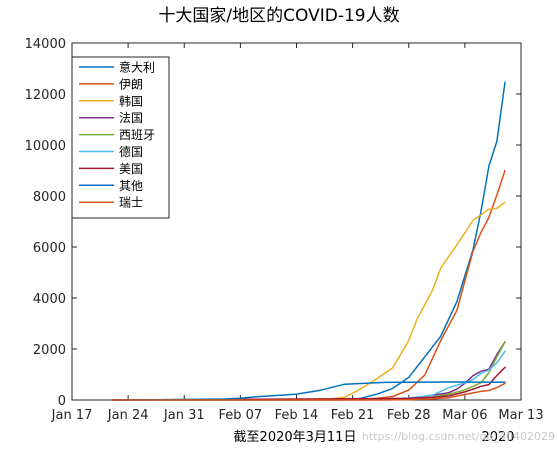 This screenshot has width=557, height=453. What do you see at coordinates (137, 135) in the screenshot?
I see `legend-label: 西班牙` at bounding box center [137, 135].